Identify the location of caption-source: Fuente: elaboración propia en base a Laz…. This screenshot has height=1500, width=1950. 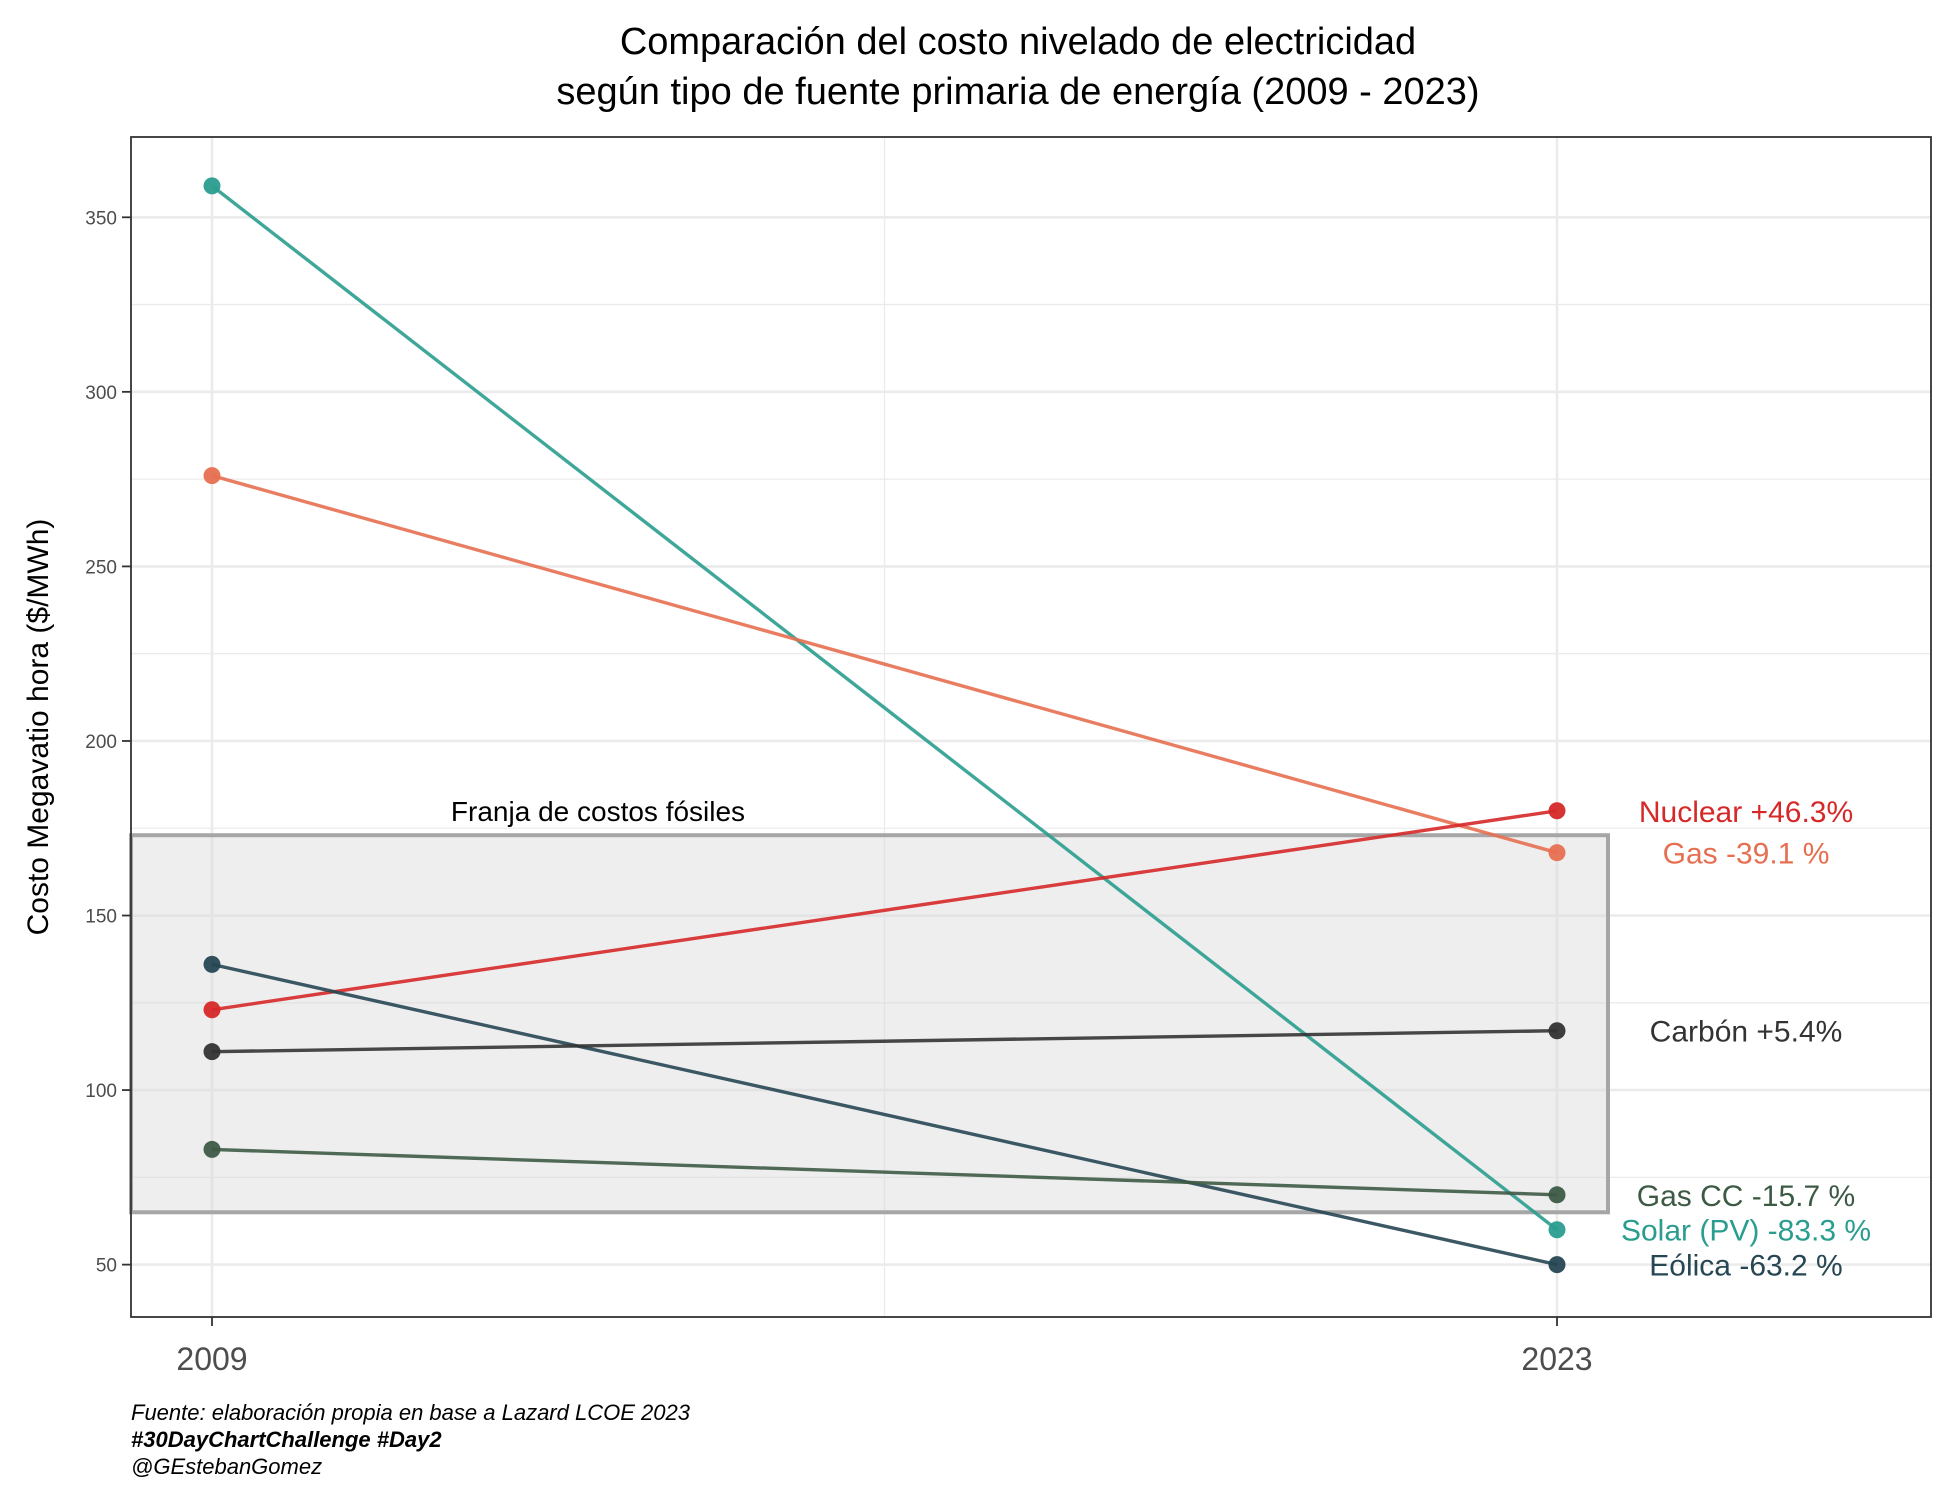
(411, 1412).